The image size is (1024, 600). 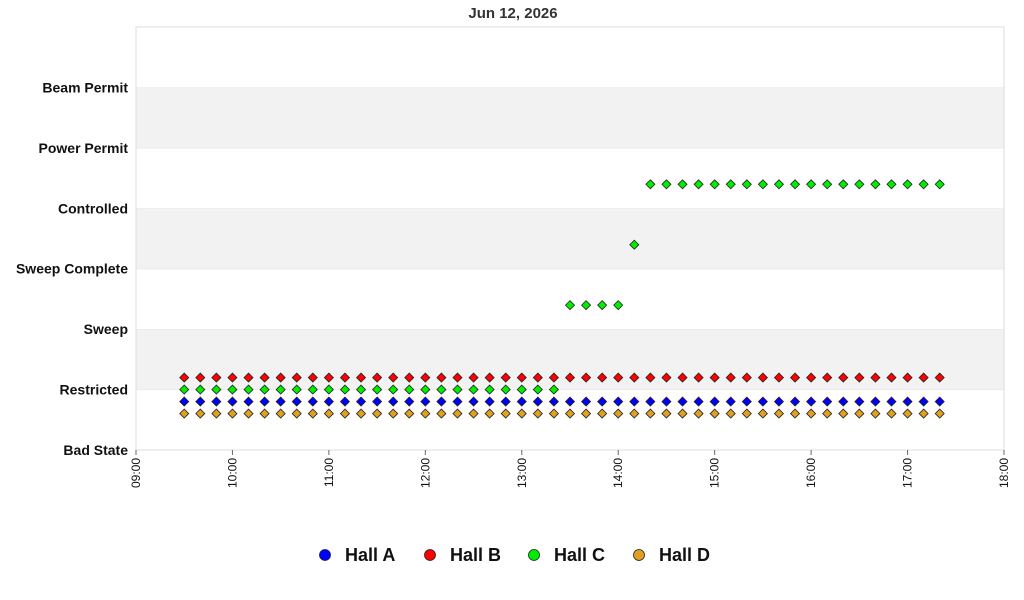 I want to click on legend-marker, so click(x=639, y=555).